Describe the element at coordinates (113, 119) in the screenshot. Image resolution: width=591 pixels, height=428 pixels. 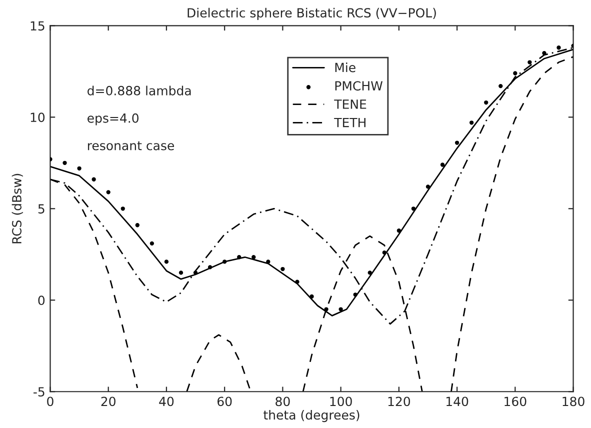
I see `annotation: eps=4.0` at that location.